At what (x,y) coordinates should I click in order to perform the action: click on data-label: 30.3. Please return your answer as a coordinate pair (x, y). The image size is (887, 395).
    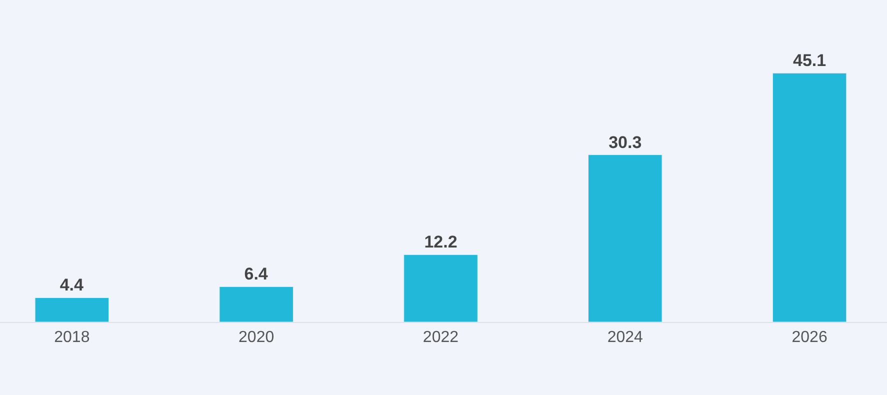
    Looking at the image, I should click on (625, 142).